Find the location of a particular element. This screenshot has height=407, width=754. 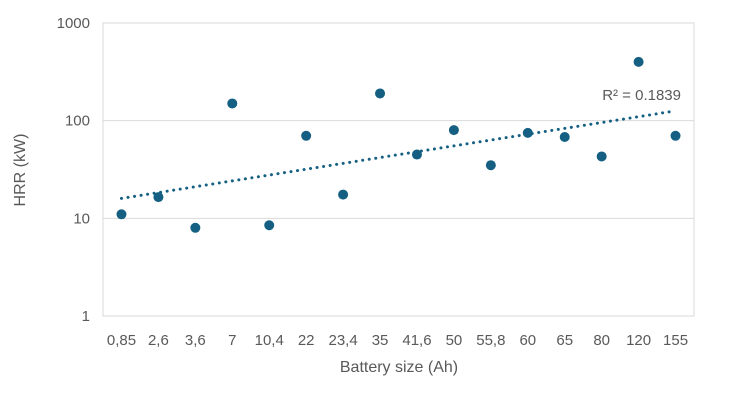

x-axis-title: Battery size (Ah) is located at coordinates (399, 367).